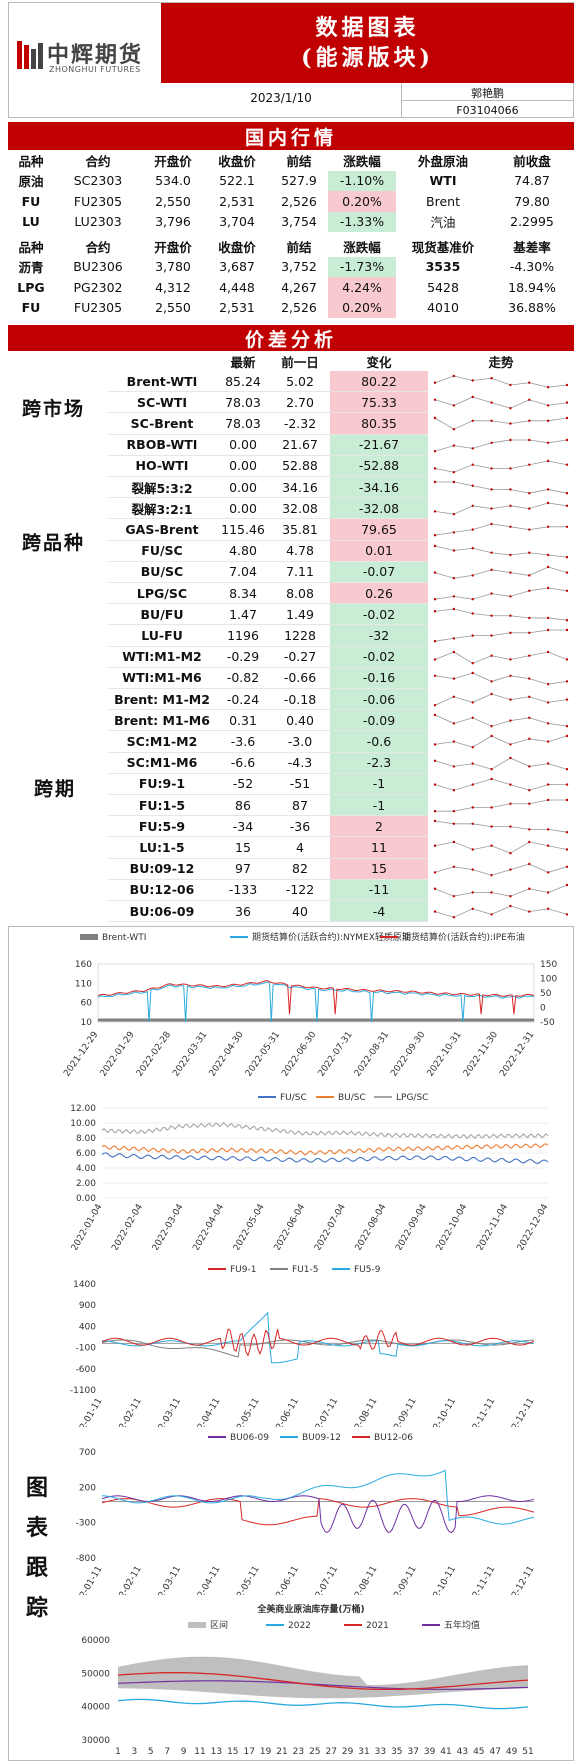 This screenshot has height=1763, width=582. Describe the element at coordinates (83, 1109) in the screenshot. I see `y-tick-label: 12.00` at that location.